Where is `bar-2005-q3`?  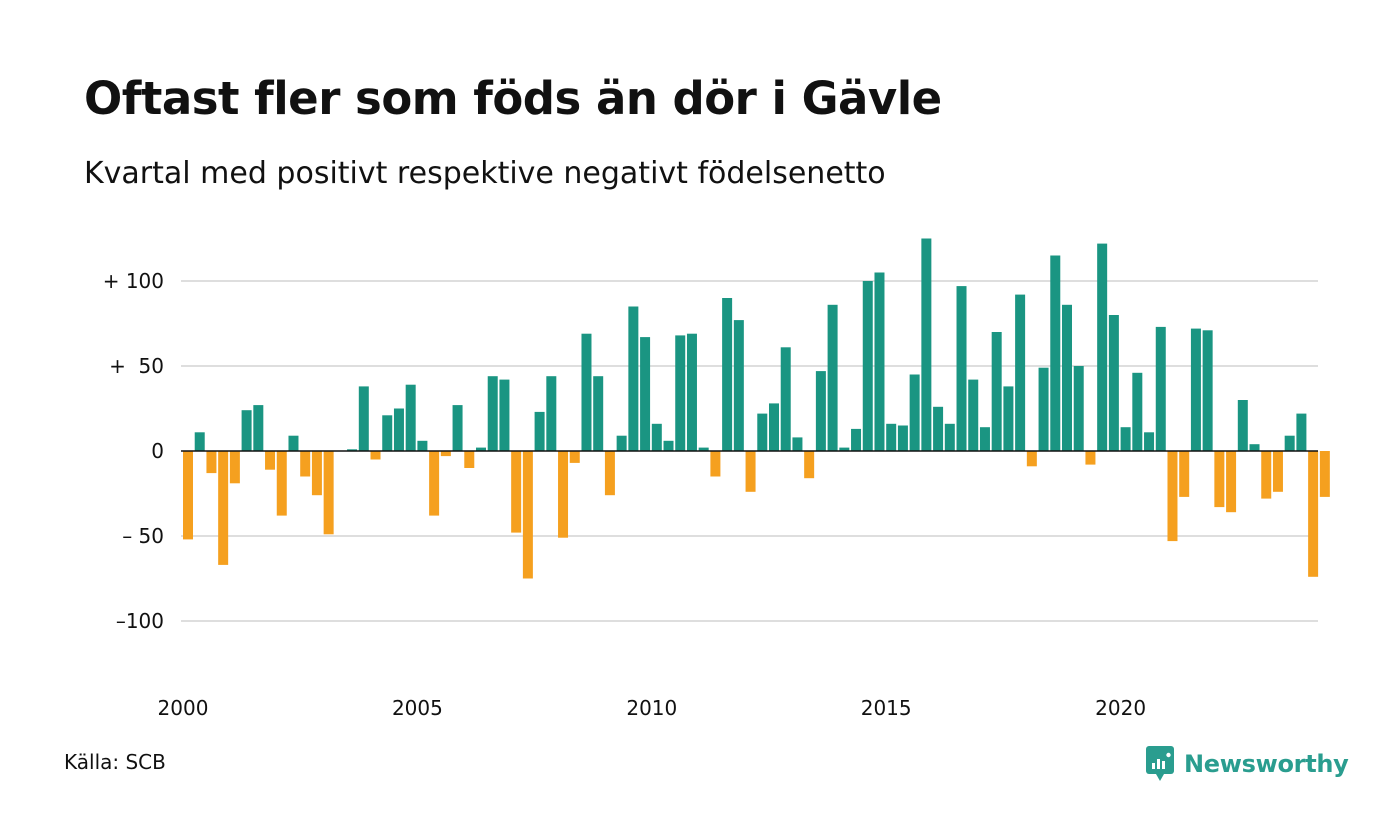
bar-2005-q3 is located at coordinates (445, 454).